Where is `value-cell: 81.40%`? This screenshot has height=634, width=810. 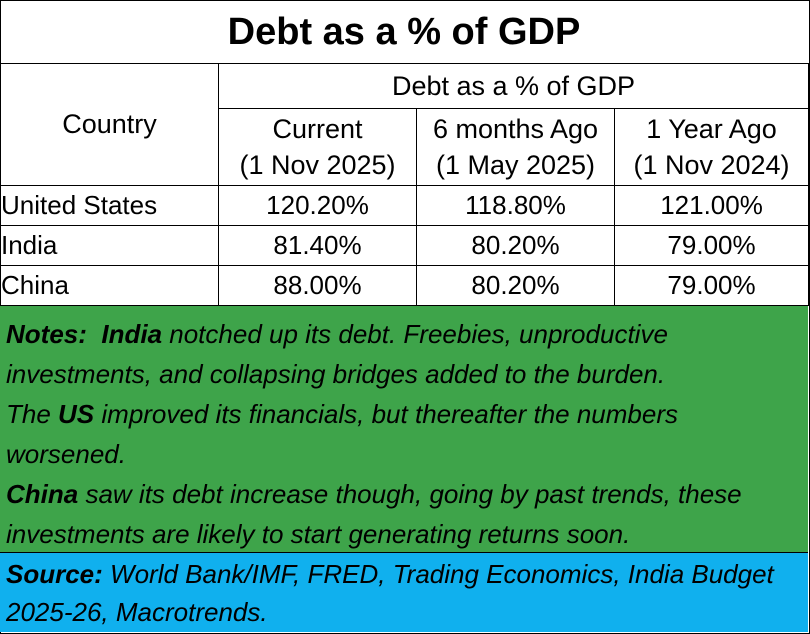 value-cell: 81.40% is located at coordinates (317, 245).